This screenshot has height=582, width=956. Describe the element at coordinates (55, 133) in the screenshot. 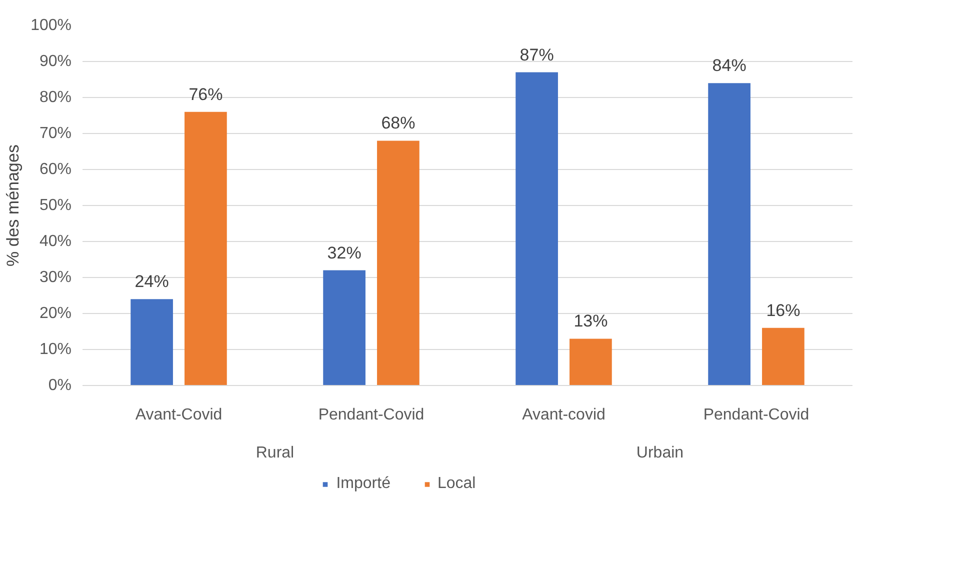

I see `y-tick-label: 70%` at that location.